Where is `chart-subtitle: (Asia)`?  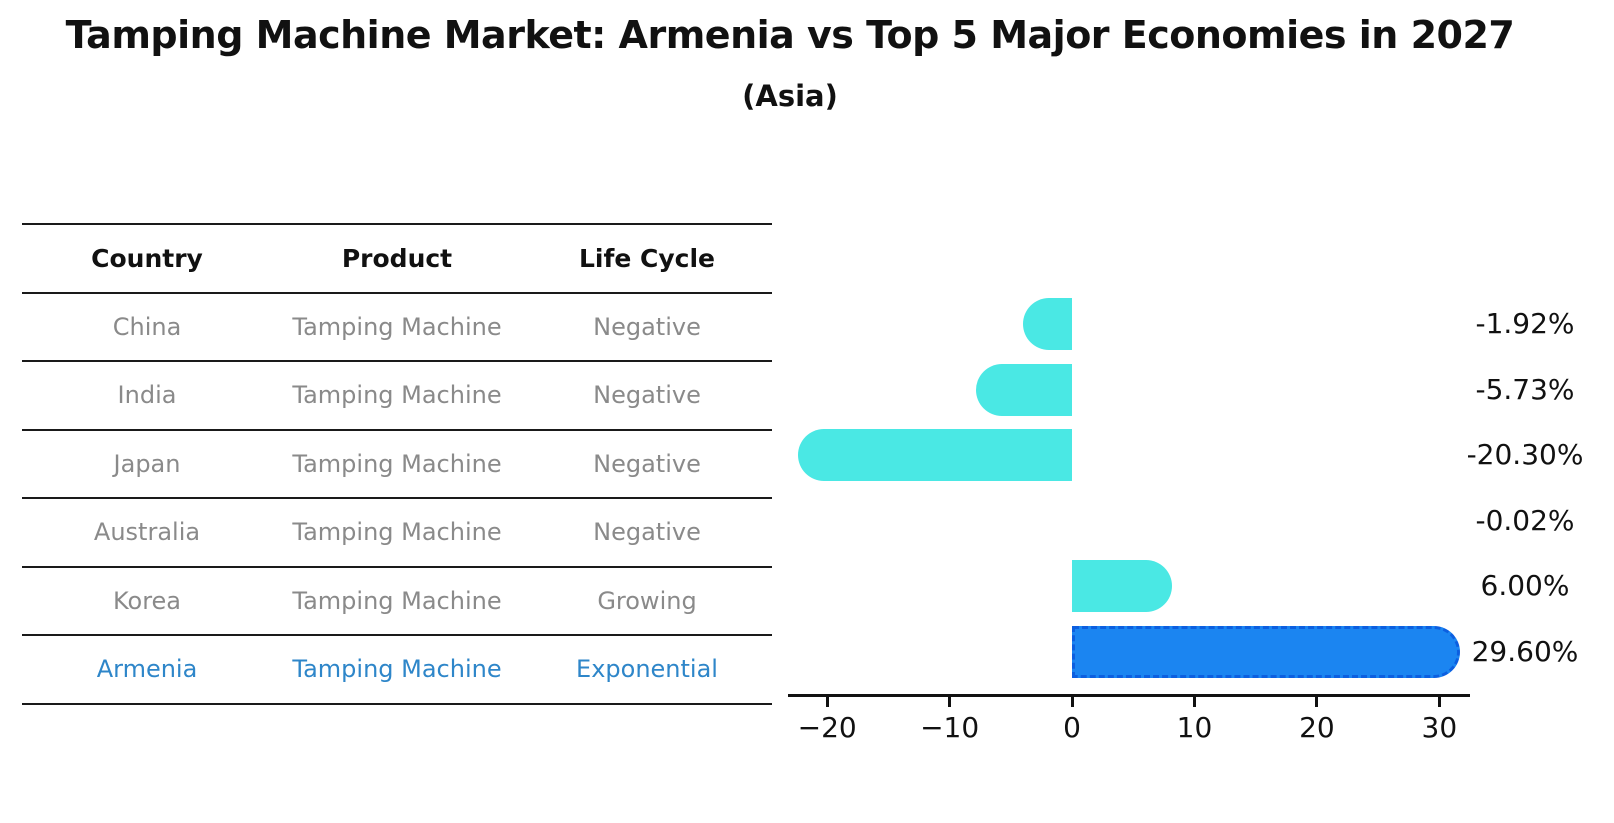 chart-subtitle: (Asia) is located at coordinates (790, 96).